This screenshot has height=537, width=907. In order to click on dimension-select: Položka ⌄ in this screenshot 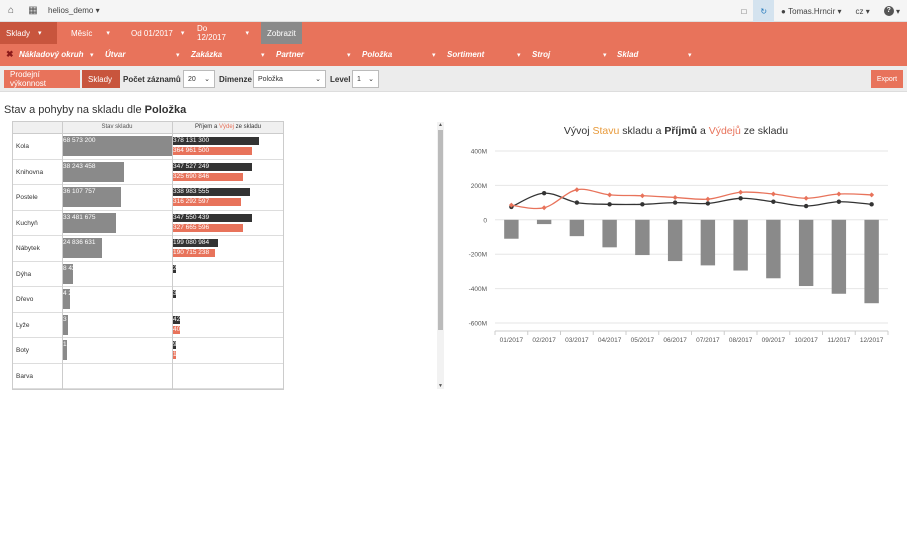, I will do `click(289, 79)`.